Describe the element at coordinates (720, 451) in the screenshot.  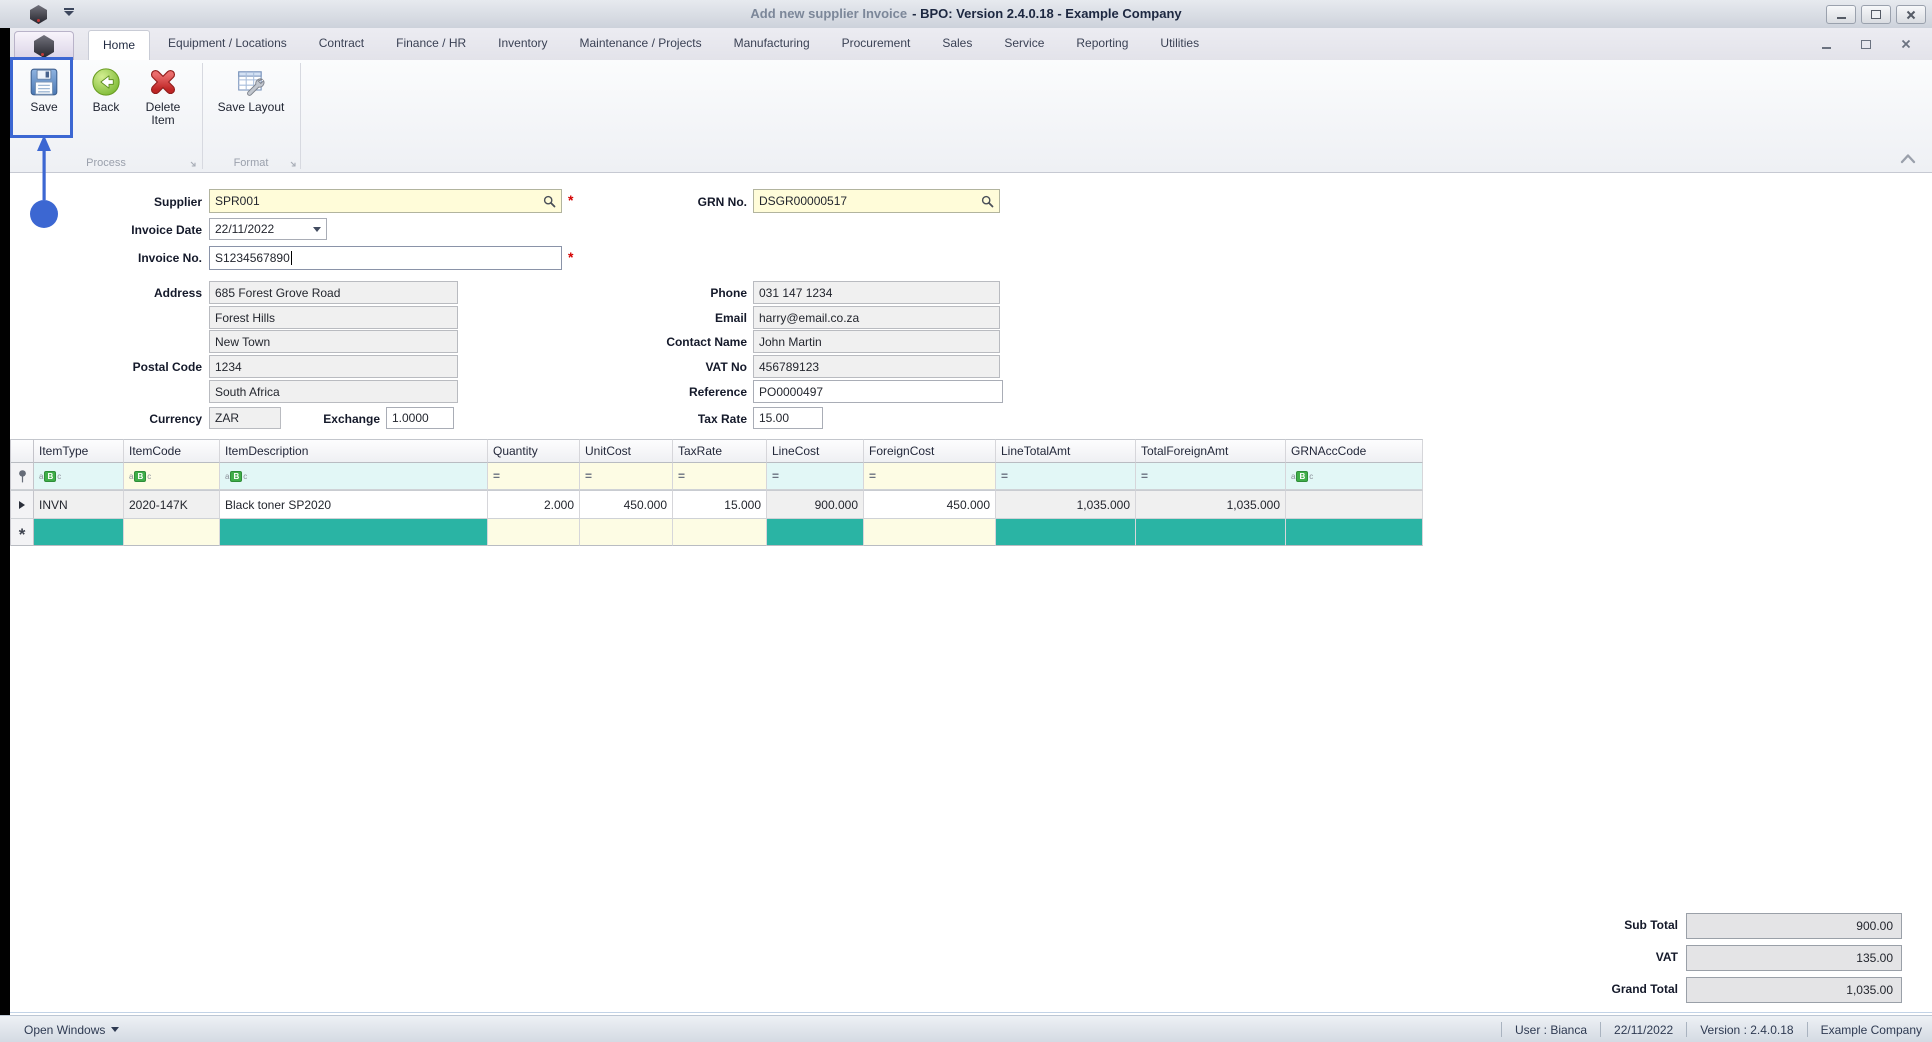
I see `grid-header-TaxRate: TaxRate` at that location.